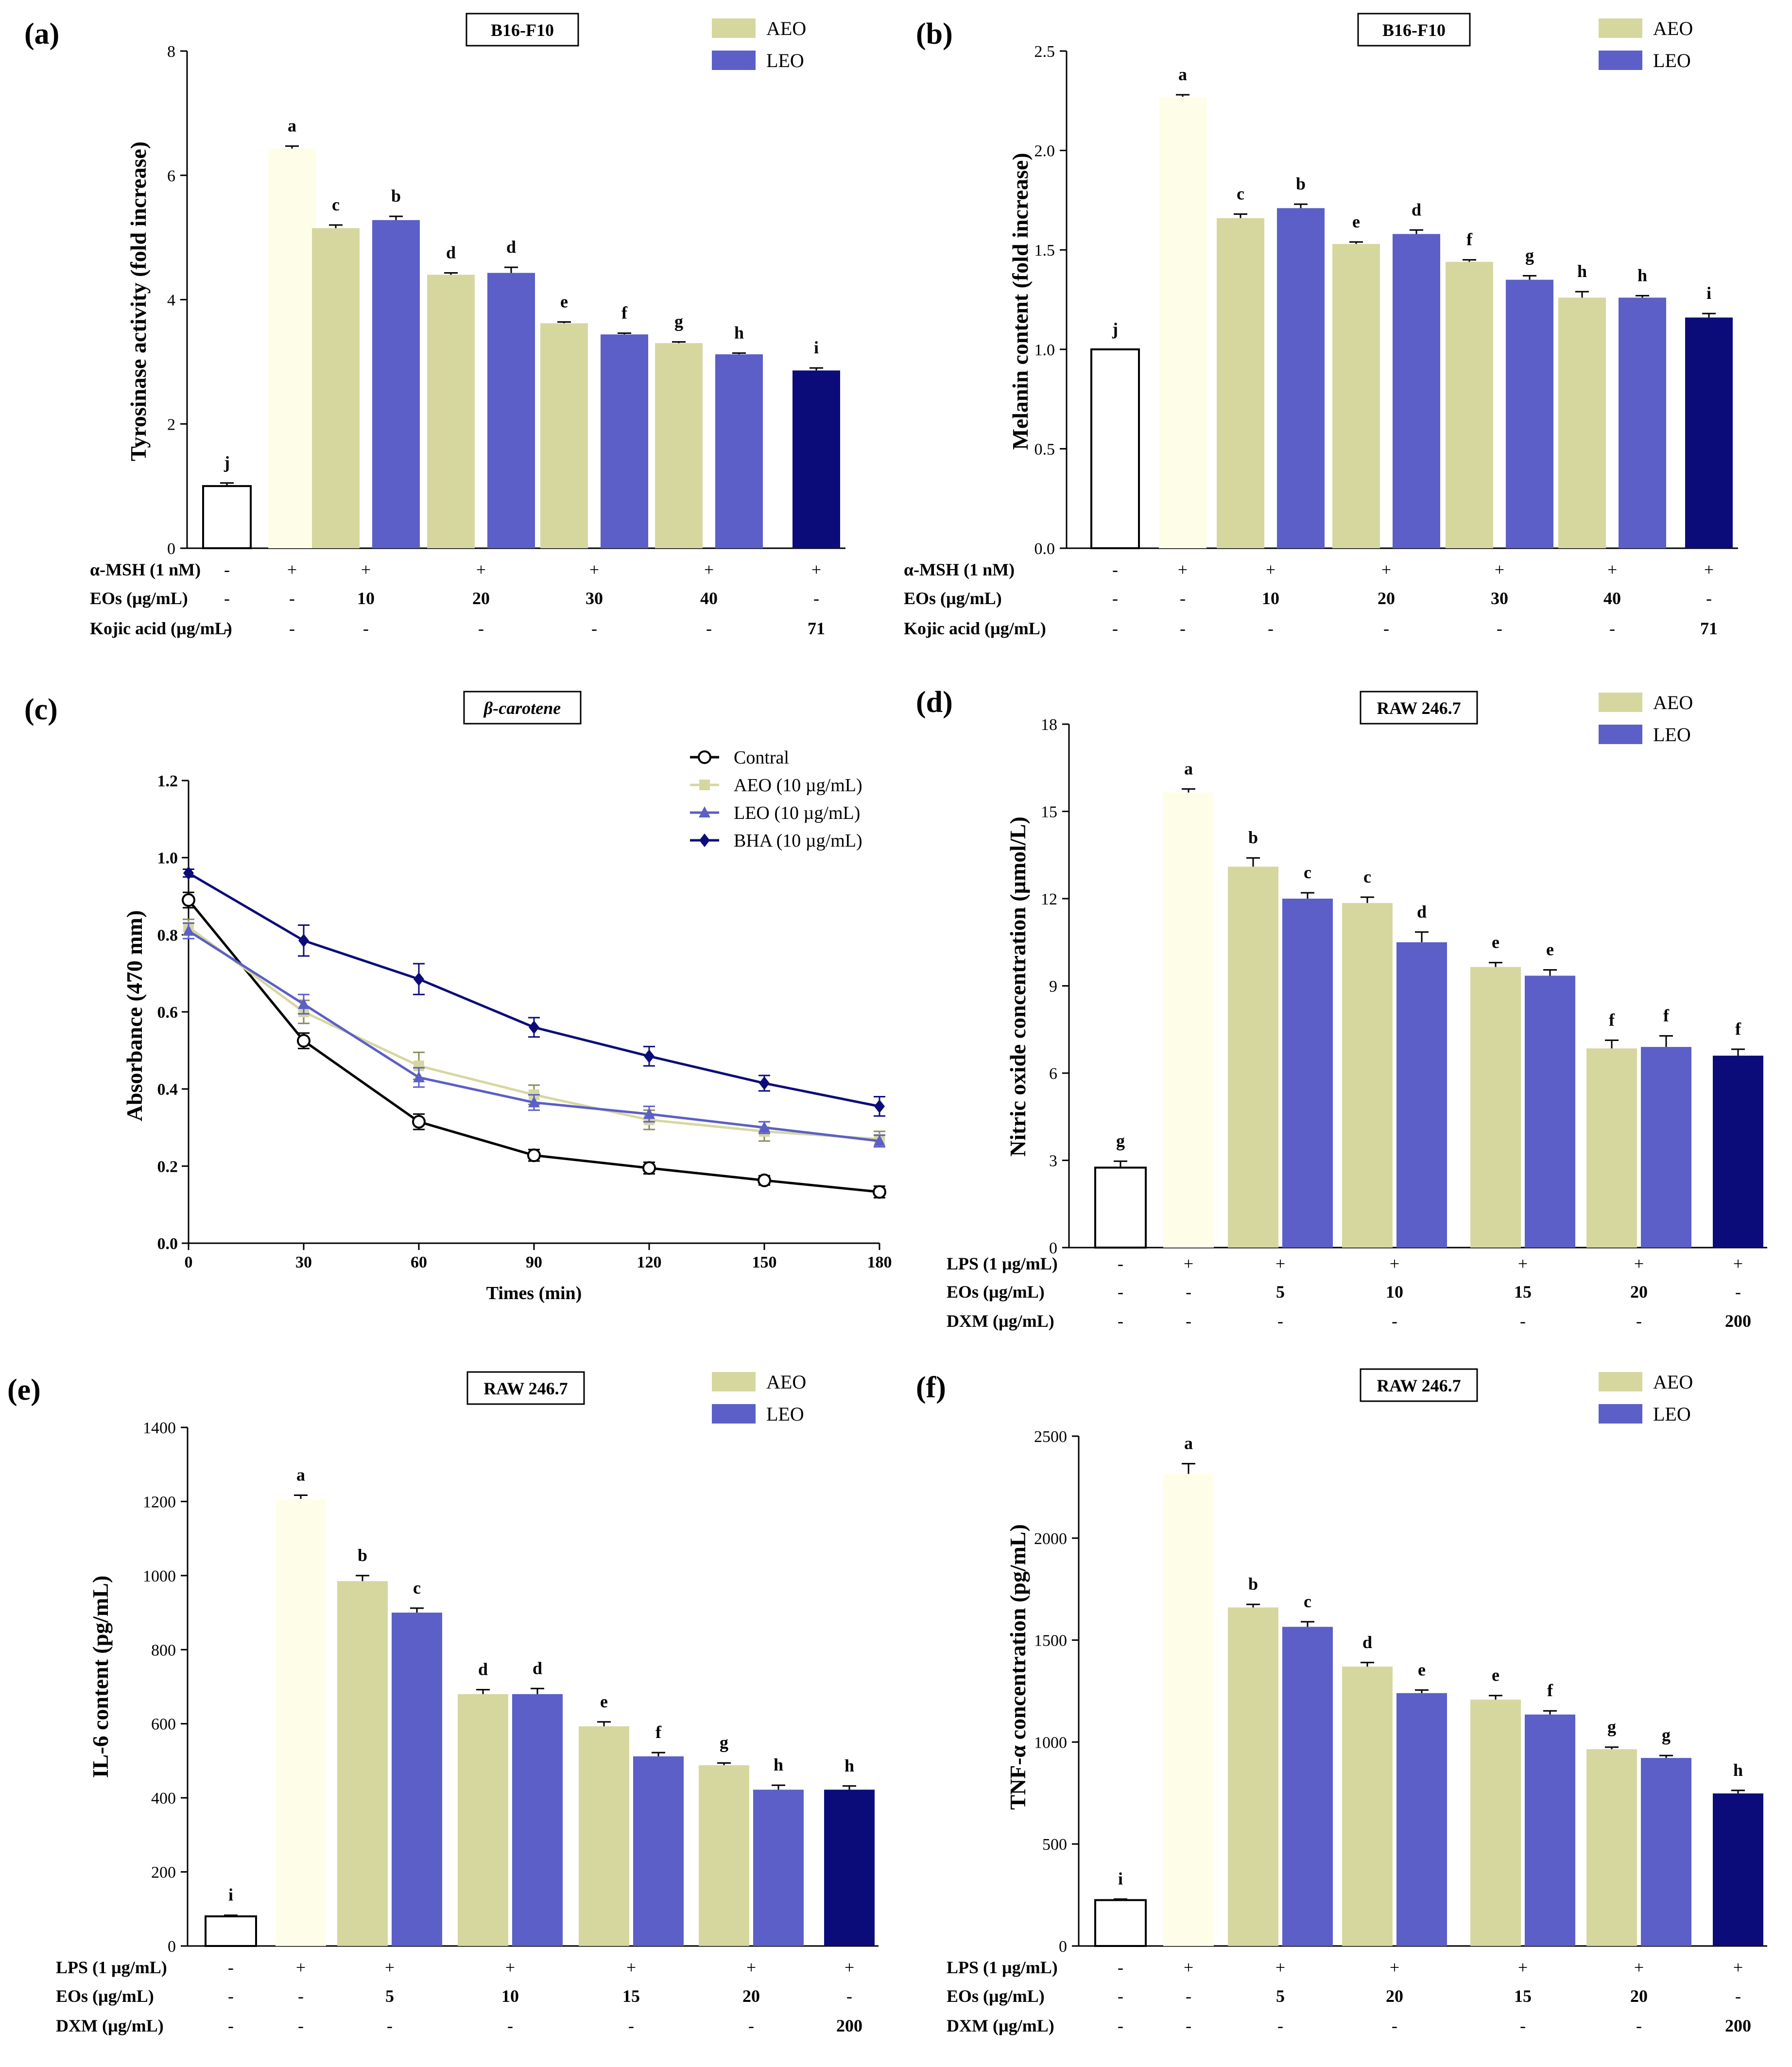 This screenshot has height=2067, width=1792. What do you see at coordinates (1054, 1845) in the screenshot?
I see `y-tick-label: 500` at bounding box center [1054, 1845].